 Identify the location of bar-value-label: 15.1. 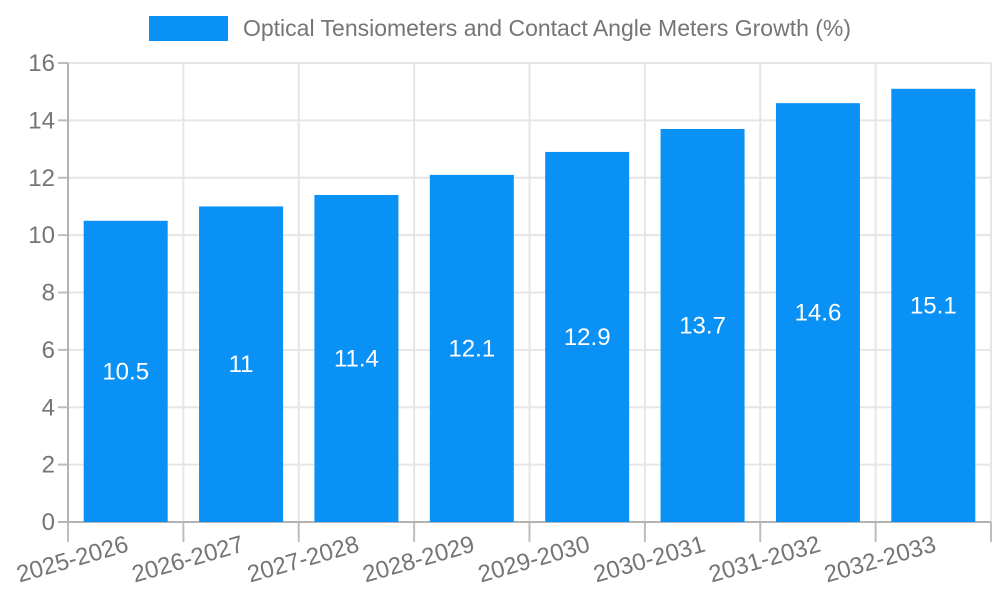
(933, 305).